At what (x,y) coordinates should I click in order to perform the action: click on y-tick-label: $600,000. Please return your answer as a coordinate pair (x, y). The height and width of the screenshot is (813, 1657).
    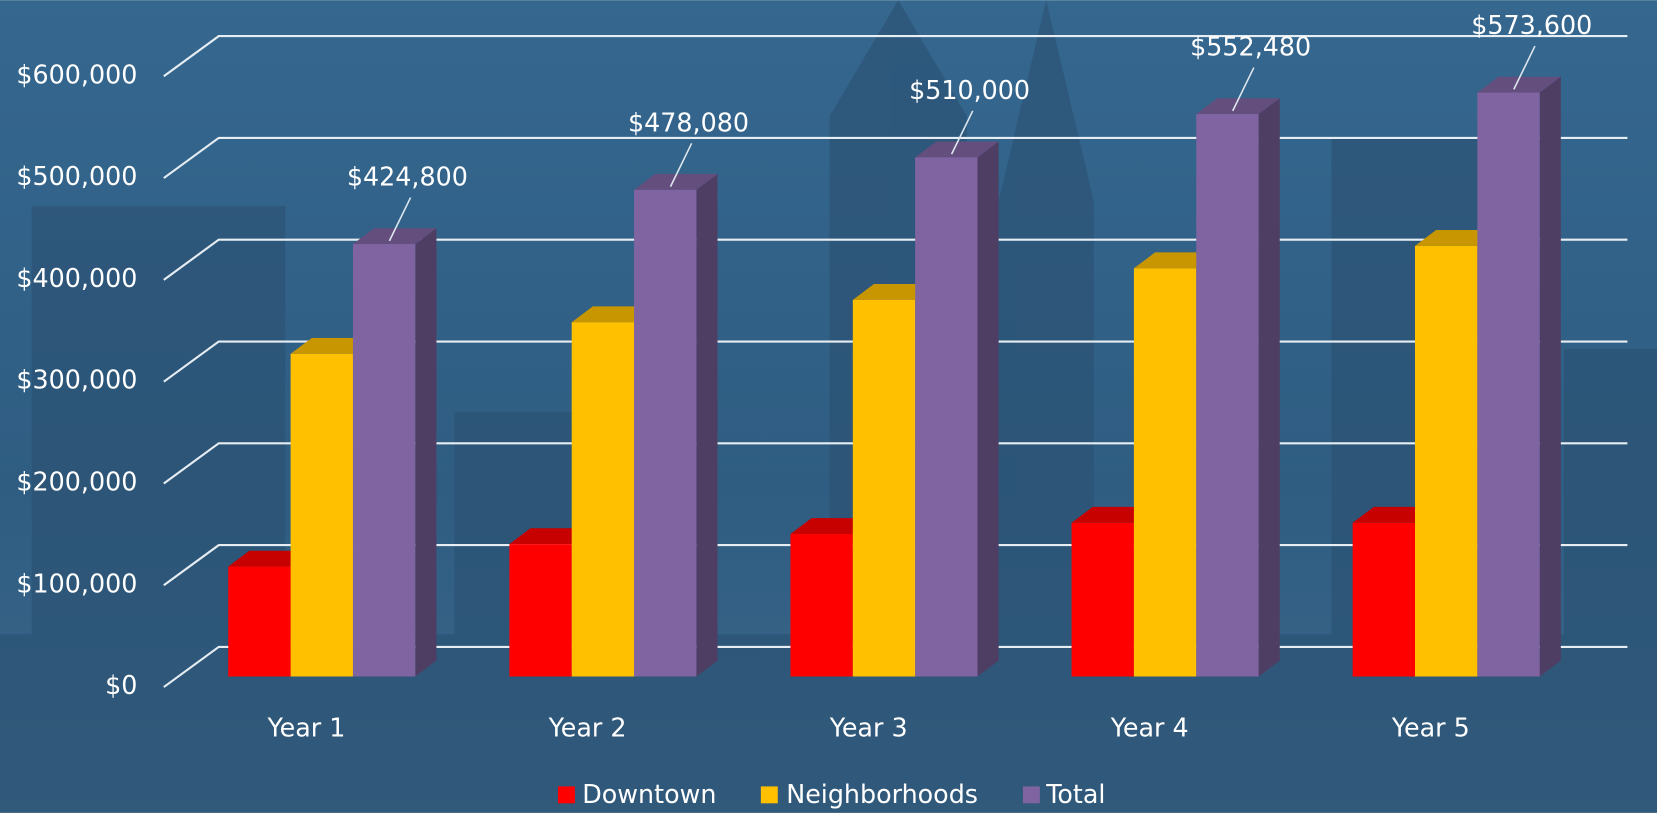
    Looking at the image, I should click on (76, 74).